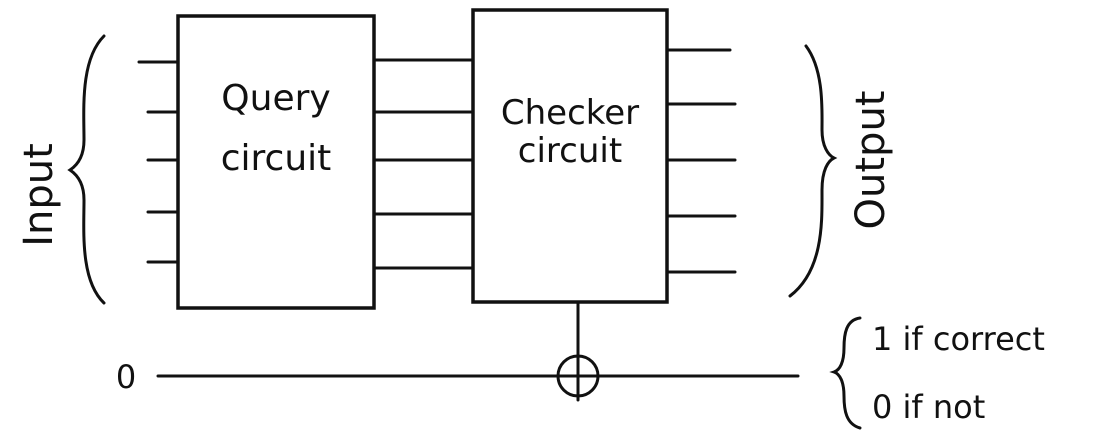 The width and height of the screenshot is (1106, 436). Describe the element at coordinates (158, 162) in the screenshot. I see `input-wires` at that location.